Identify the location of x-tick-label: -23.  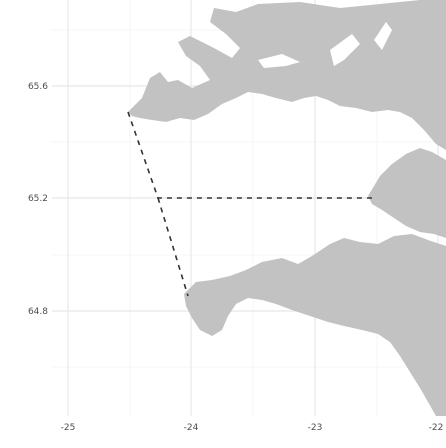
(315, 428).